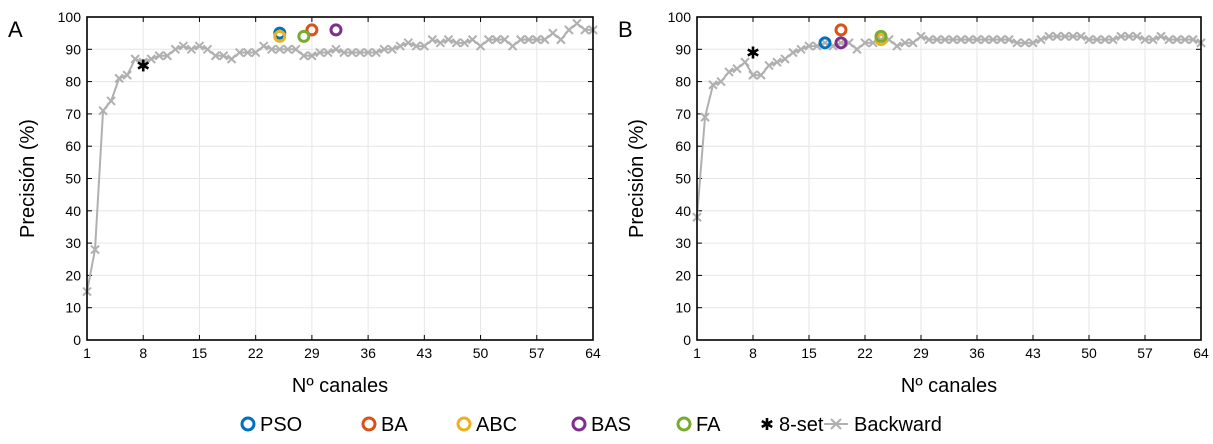 The width and height of the screenshot is (1213, 444). What do you see at coordinates (87, 353) in the screenshot?
I see `x-tick-label: 1` at bounding box center [87, 353].